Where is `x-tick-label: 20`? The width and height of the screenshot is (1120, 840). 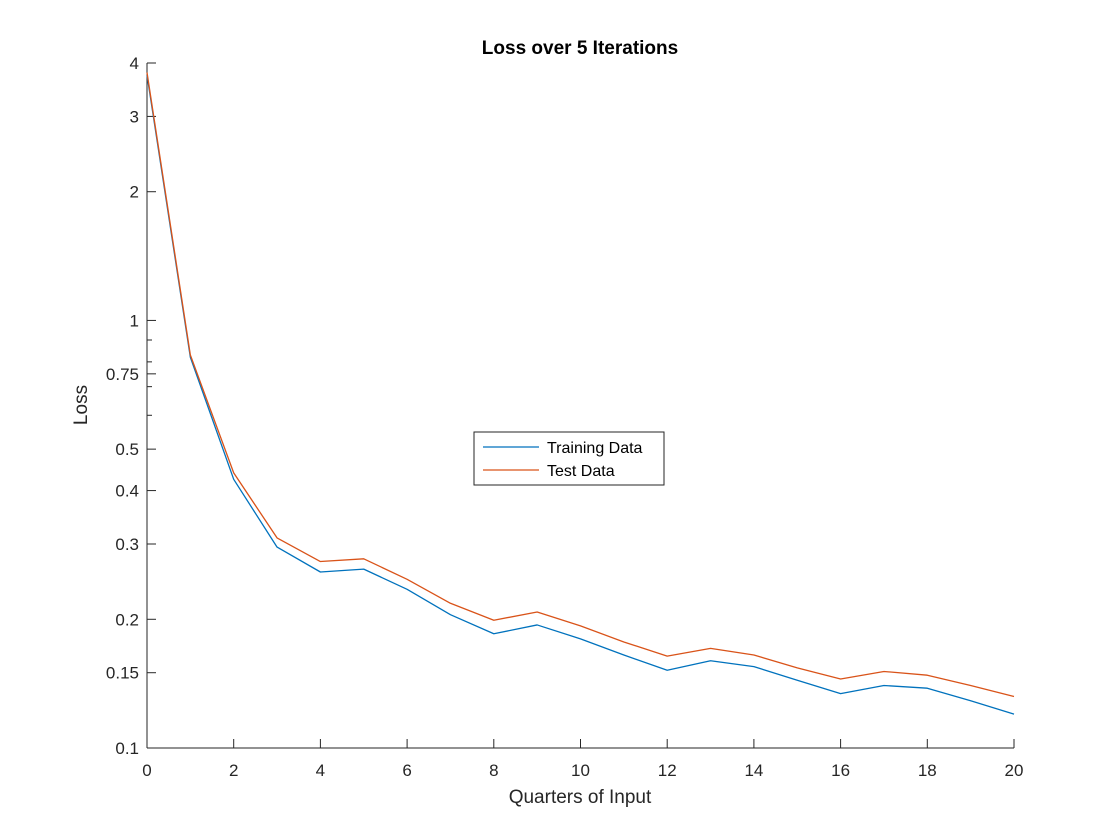 x-tick-label: 20 is located at coordinates (1014, 770).